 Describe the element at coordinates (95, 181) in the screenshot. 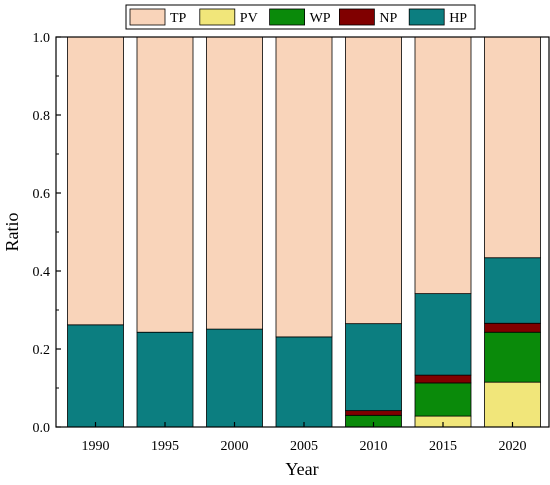

I see `bar-1990-tp` at that location.